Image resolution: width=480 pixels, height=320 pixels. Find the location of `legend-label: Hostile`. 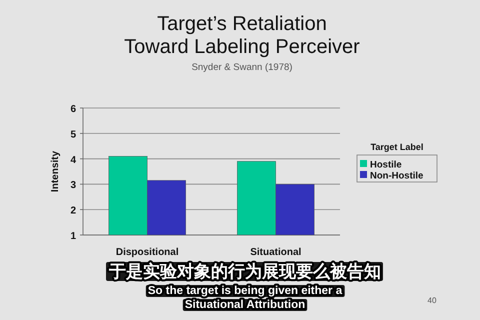

legend-label: Hostile is located at coordinates (386, 165).